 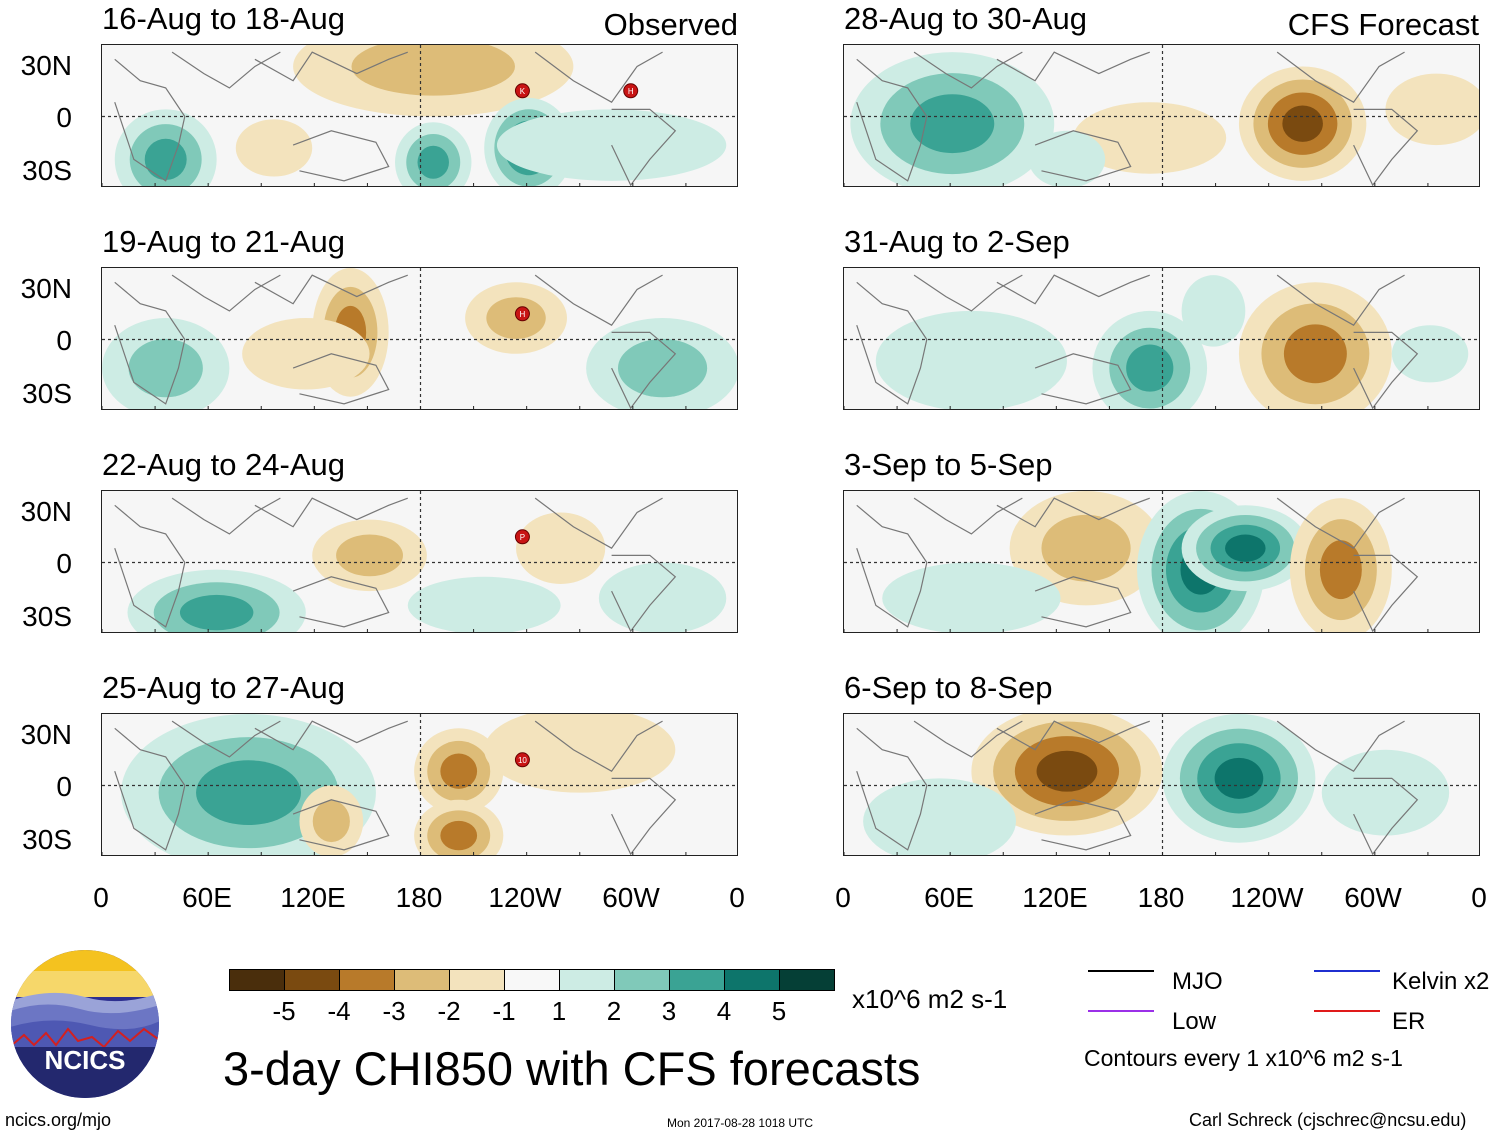 What do you see at coordinates (525, 897) in the screenshot?
I see `lon-label: 120W` at bounding box center [525, 897].